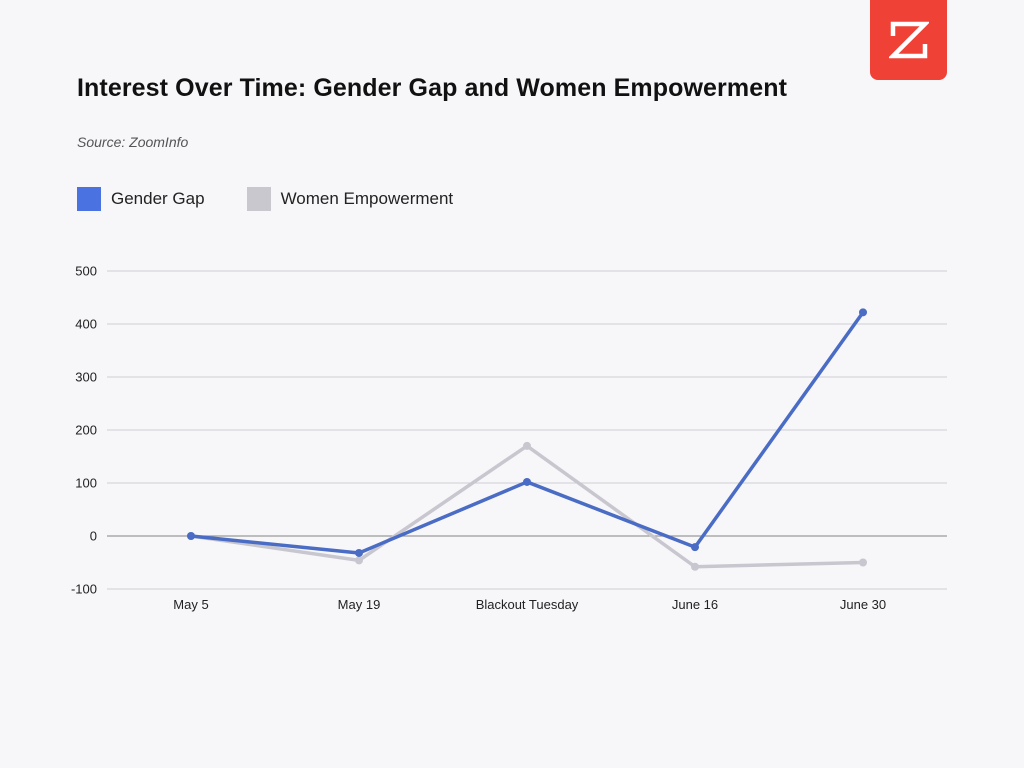  Describe the element at coordinates (86, 483) in the screenshot. I see `y-tick-label: 100` at that location.